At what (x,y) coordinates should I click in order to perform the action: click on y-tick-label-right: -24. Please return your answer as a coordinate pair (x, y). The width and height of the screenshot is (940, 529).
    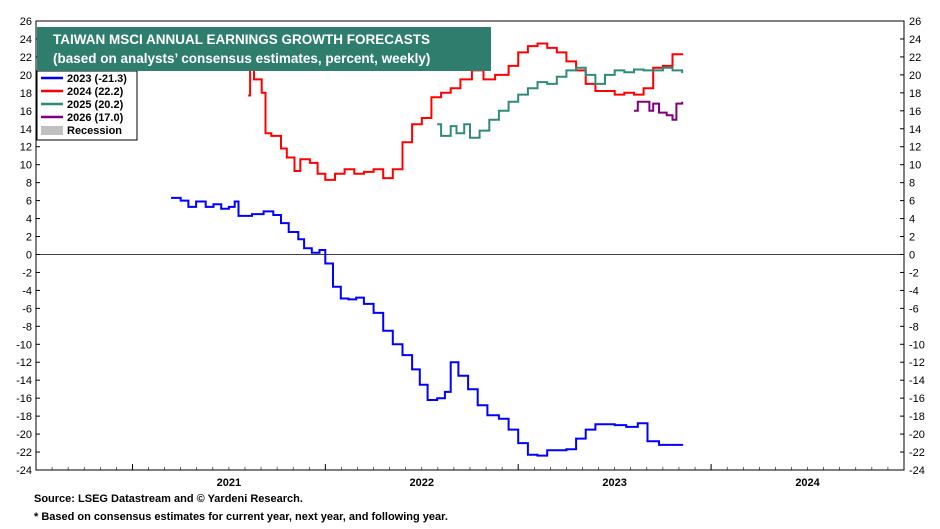
    Looking at the image, I should click on (917, 471).